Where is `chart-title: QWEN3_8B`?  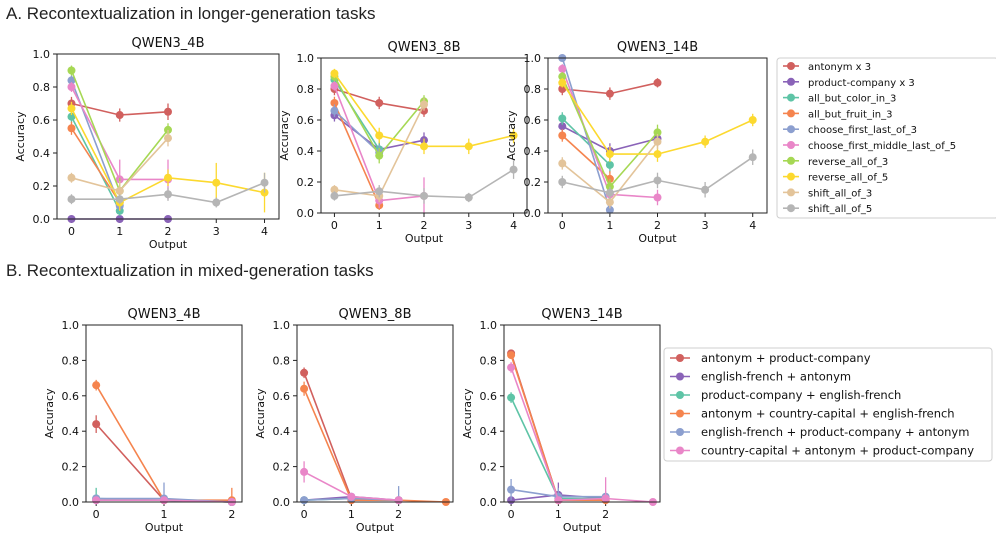 chart-title: QWEN3_8B is located at coordinates (424, 47).